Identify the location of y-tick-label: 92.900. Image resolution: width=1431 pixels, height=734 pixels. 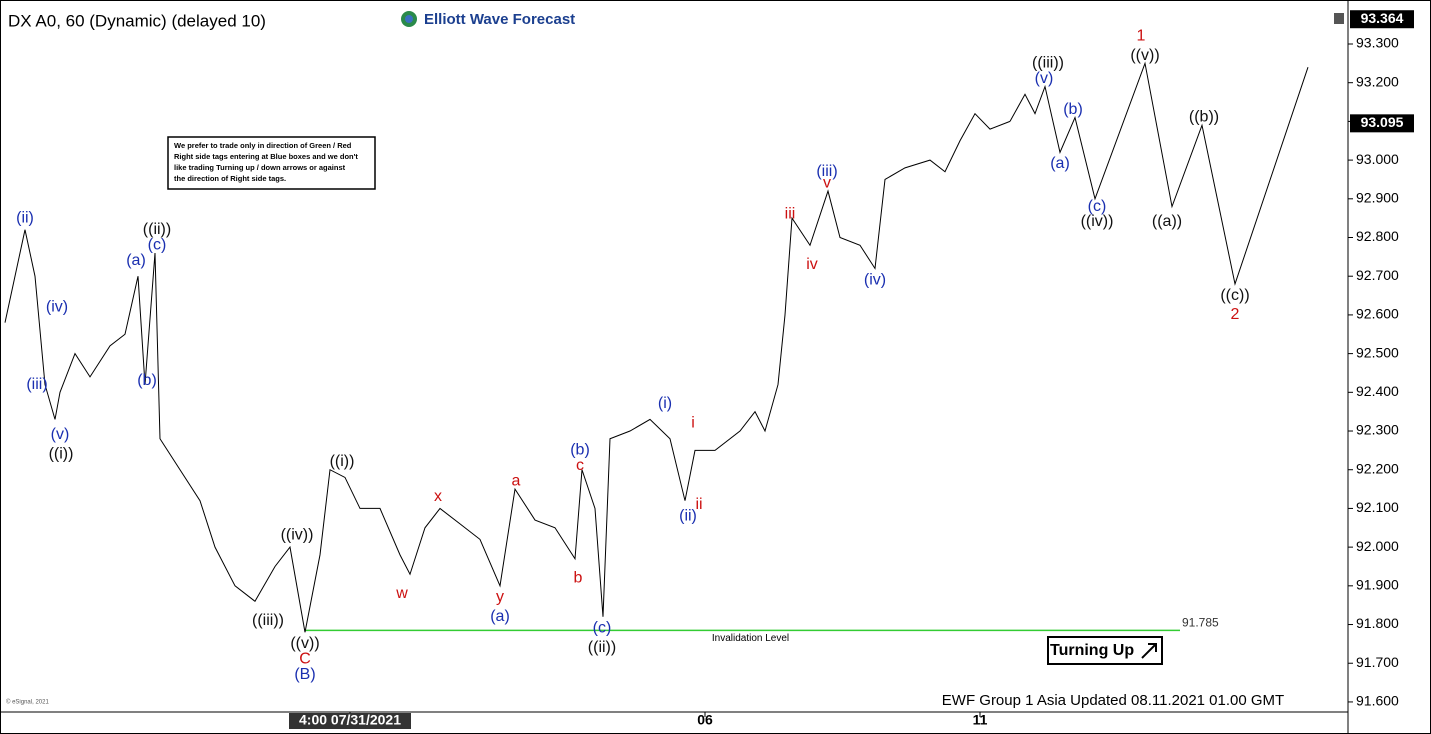
(1377, 198).